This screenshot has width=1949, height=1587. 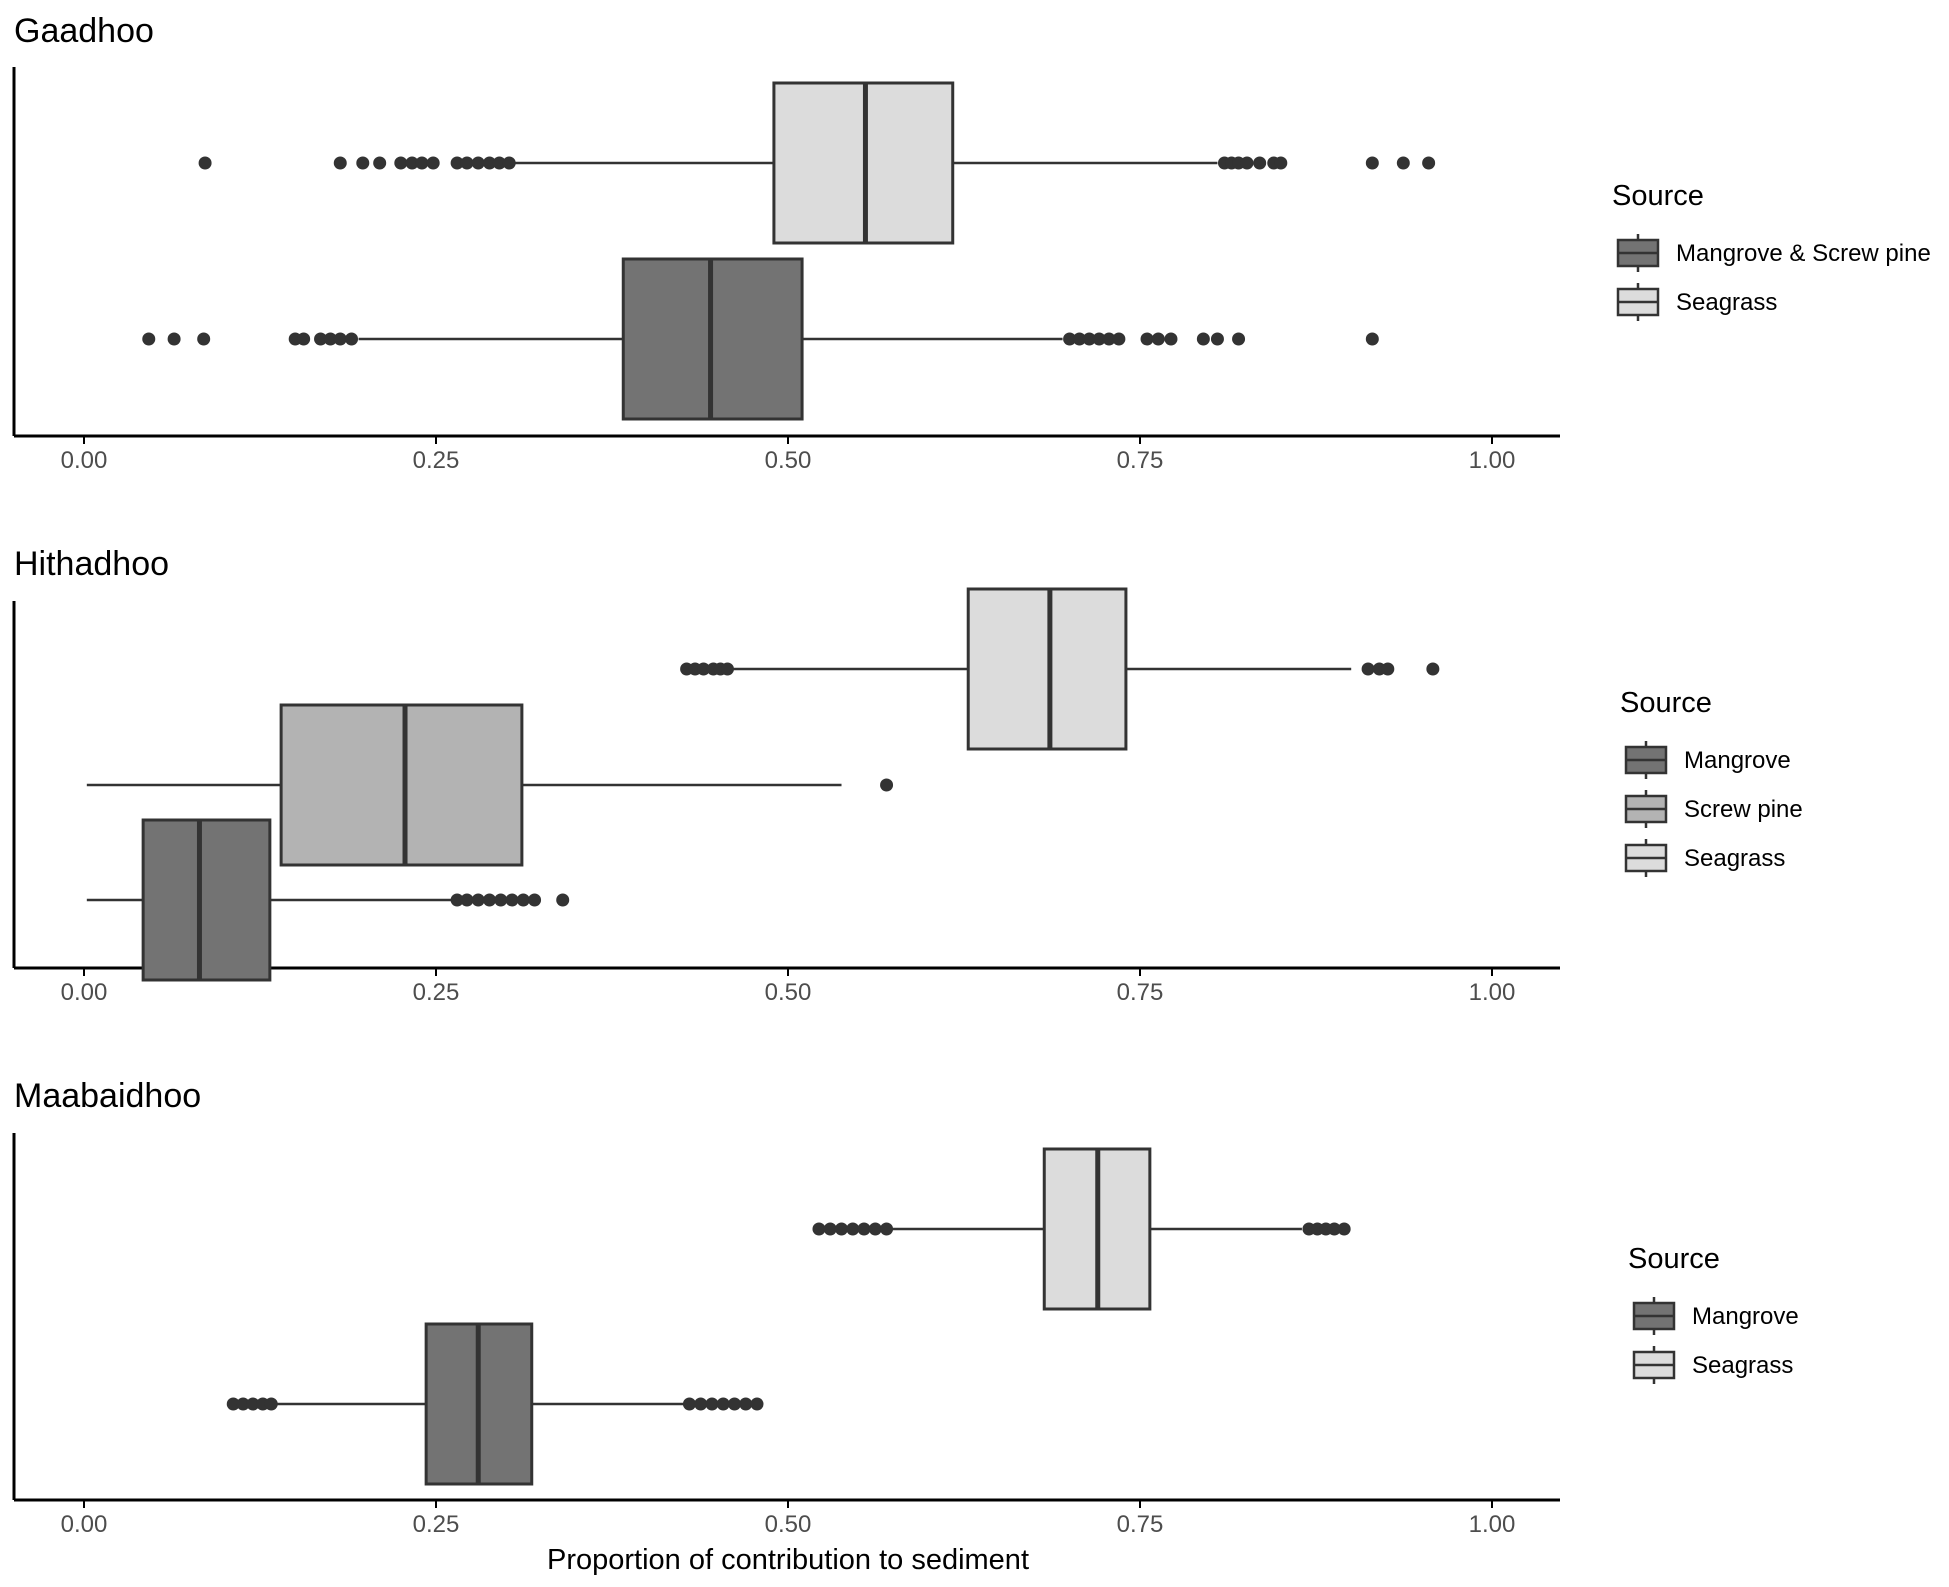 I want to click on legend-hithadhoo: Source Mangrove Screw pine Seagrass, so click(x=1711, y=782).